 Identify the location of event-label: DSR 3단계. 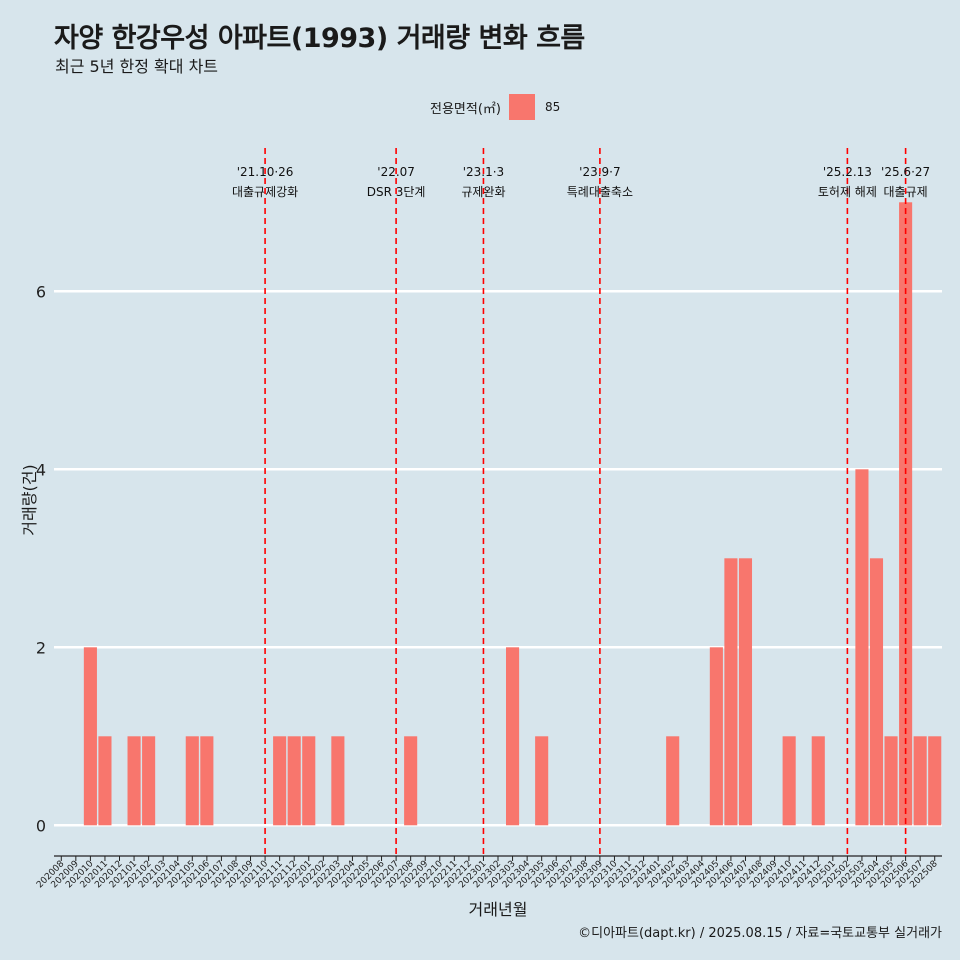
(396, 192).